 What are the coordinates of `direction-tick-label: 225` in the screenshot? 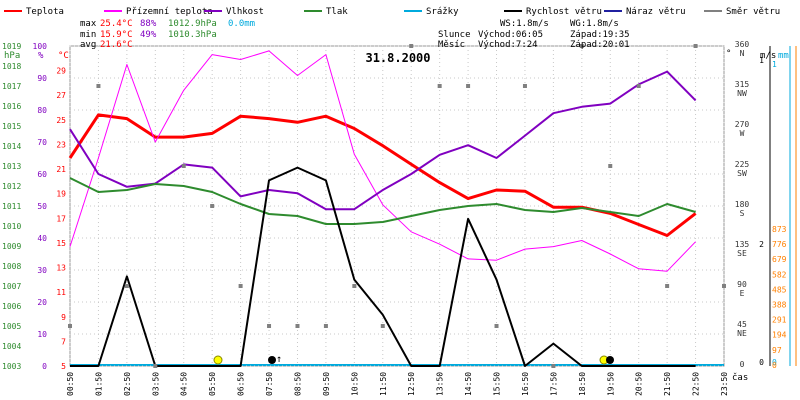 It's located at (742, 164).